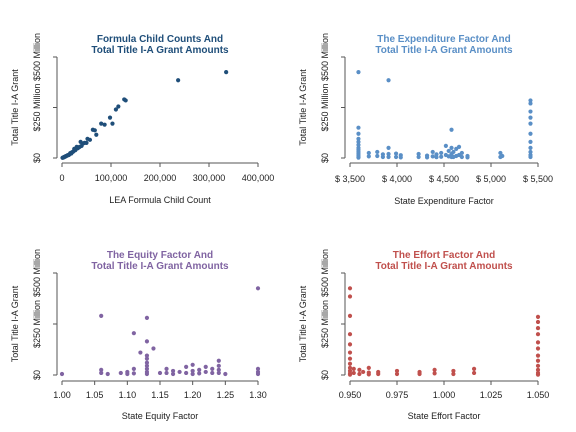 Image resolution: width=576 pixels, height=432 pixels. I want to click on y-tick-label: $500 Million, so click(37, 273).